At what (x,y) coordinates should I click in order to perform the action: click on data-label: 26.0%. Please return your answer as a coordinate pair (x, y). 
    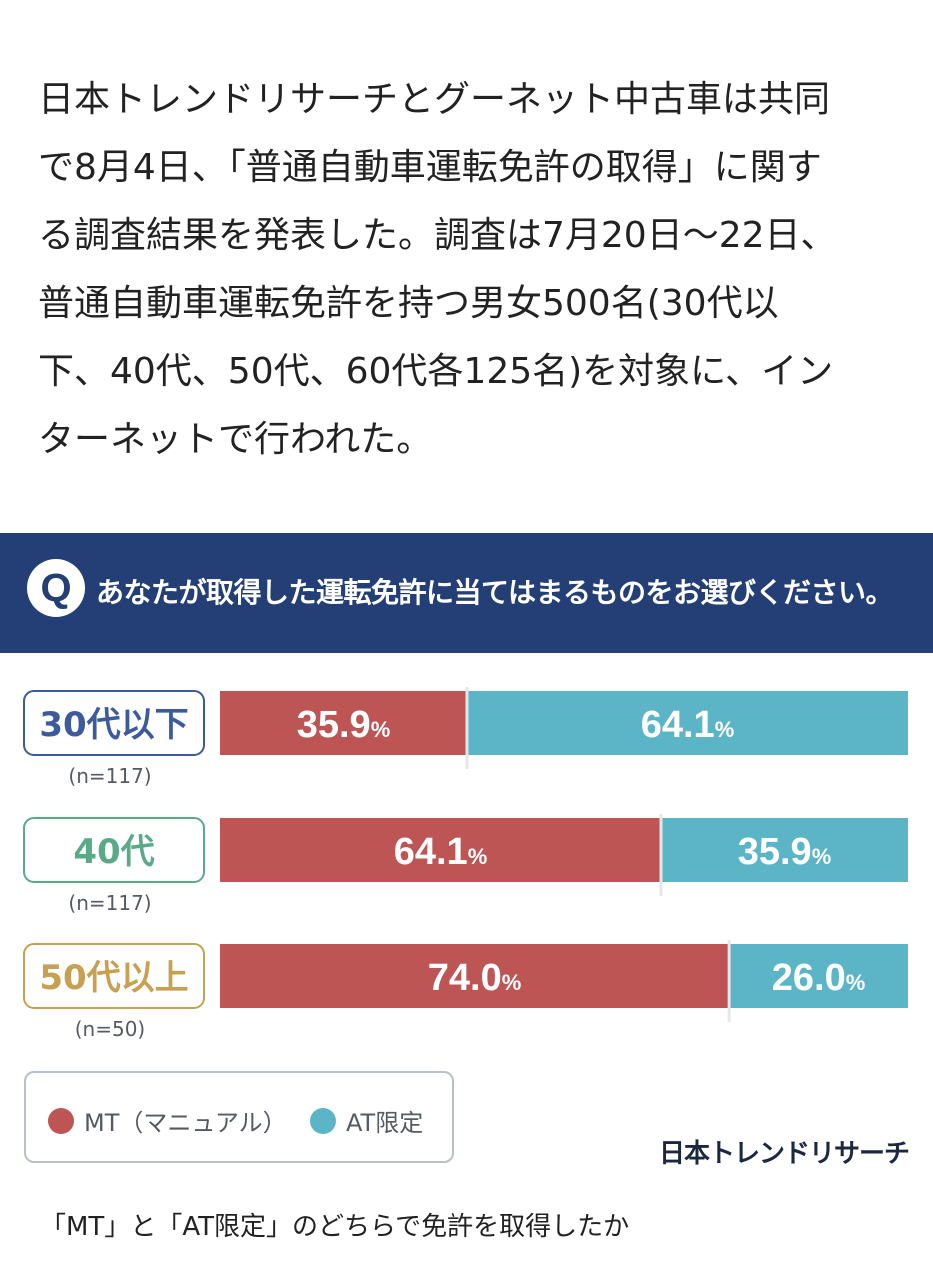
    Looking at the image, I should click on (819, 978).